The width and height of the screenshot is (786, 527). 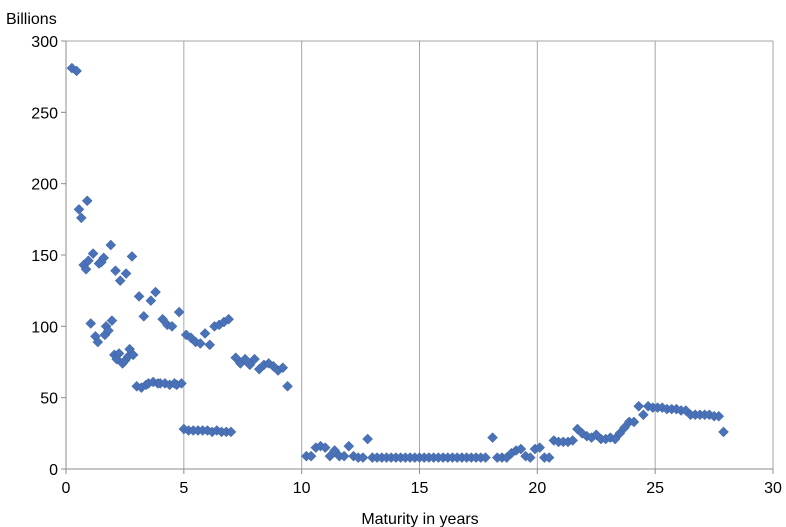 What do you see at coordinates (44, 113) in the screenshot?
I see `y-tick-label: 250` at bounding box center [44, 113].